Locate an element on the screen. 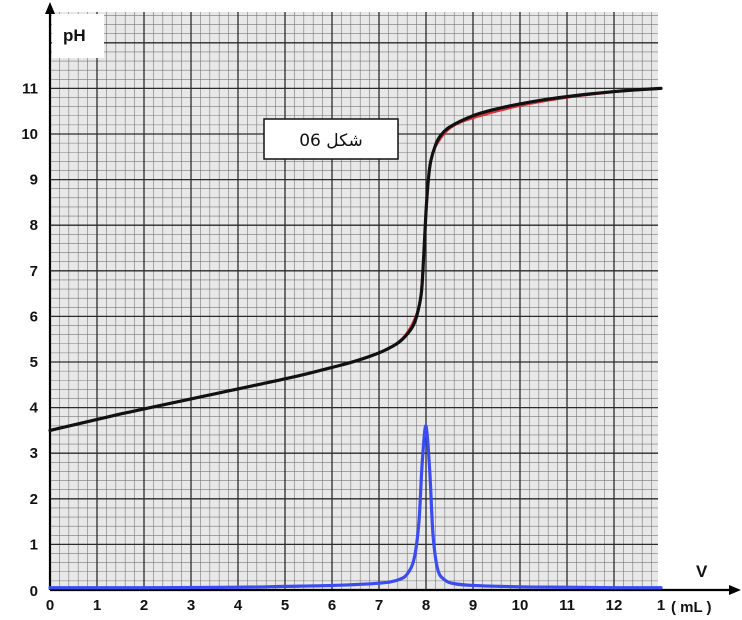 The width and height of the screenshot is (742, 620). y-tick-label: 0 is located at coordinates (34, 591).